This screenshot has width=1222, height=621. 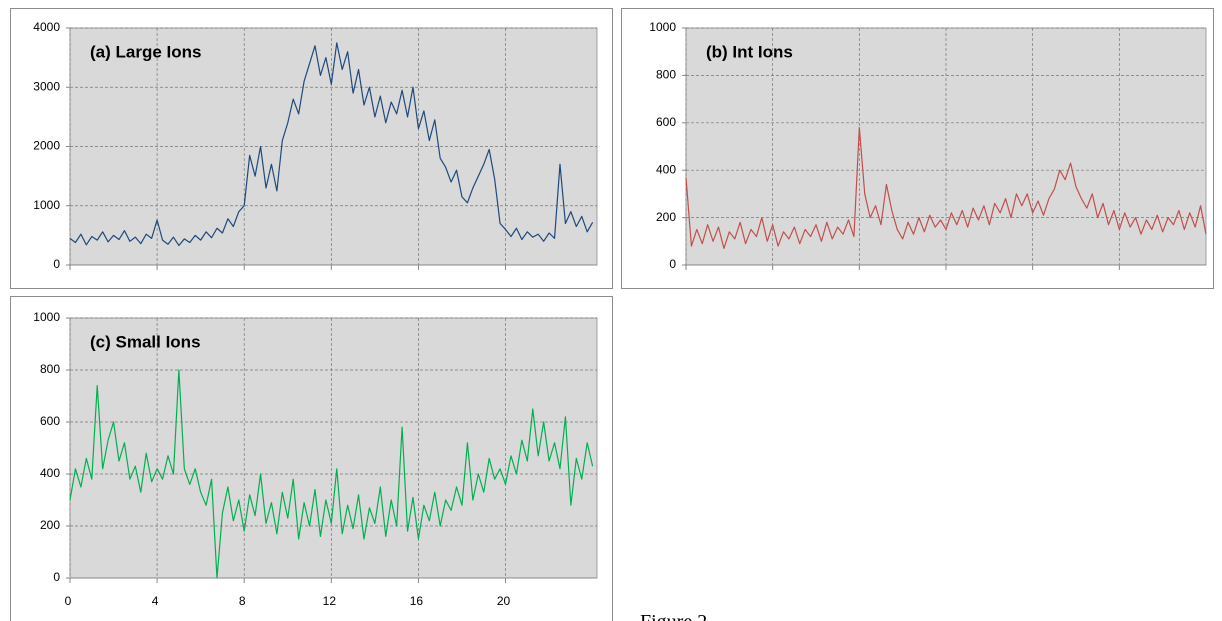 I want to click on chart-title: (a) Large Ions, so click(x=145, y=51).